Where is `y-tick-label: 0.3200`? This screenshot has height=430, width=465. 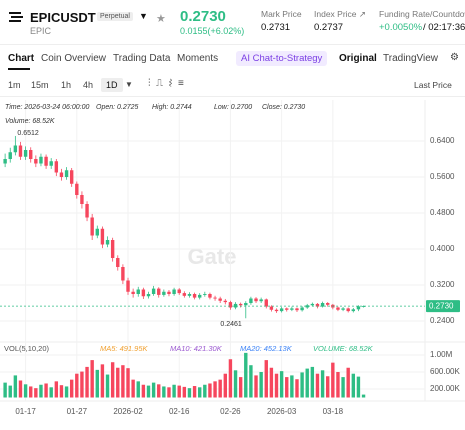 y-tick-label: 0.3200 is located at coordinates (442, 284).